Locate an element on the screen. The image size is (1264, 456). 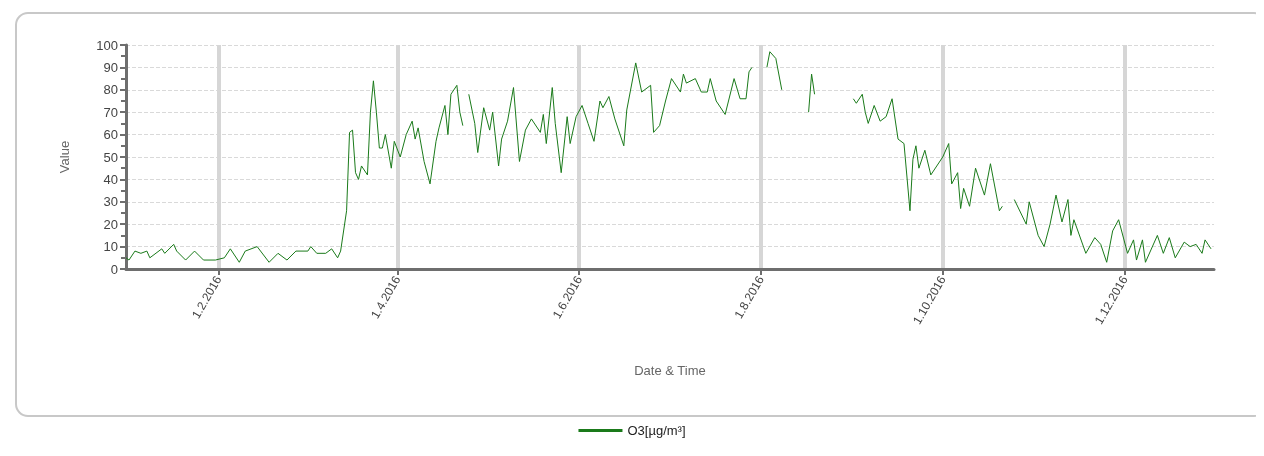
y-tick-label: 100 is located at coordinates (107, 45).